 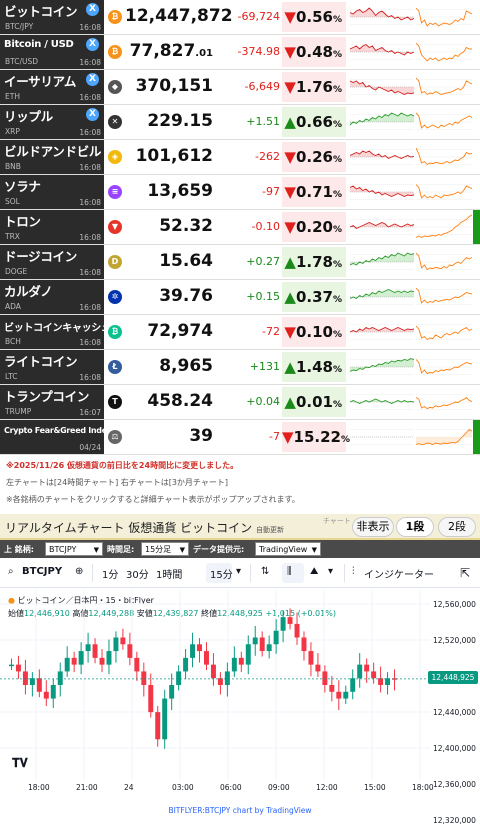 I want to click on coin-name: Crypto Fear&Greed Index, so click(x=58, y=430).